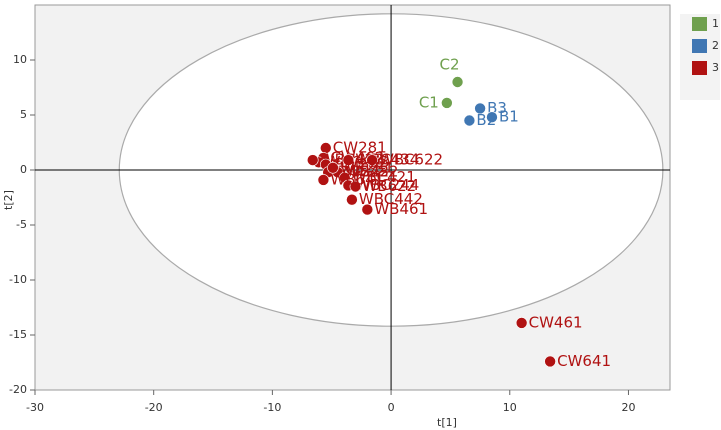 The width and height of the screenshot is (721, 430). Describe the element at coordinates (154, 407) in the screenshot. I see `x-tick-label: -20` at that location.